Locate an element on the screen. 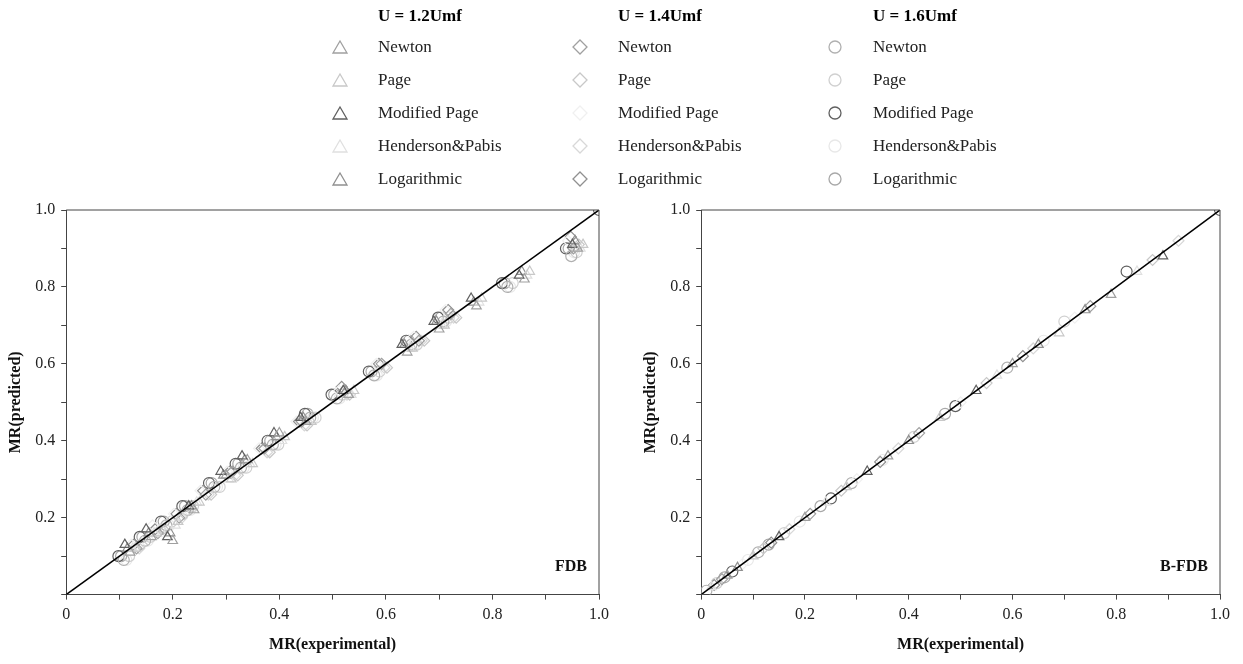 The image size is (1243, 664). x-axis-title: MR(experimental) is located at coordinates (961, 643).